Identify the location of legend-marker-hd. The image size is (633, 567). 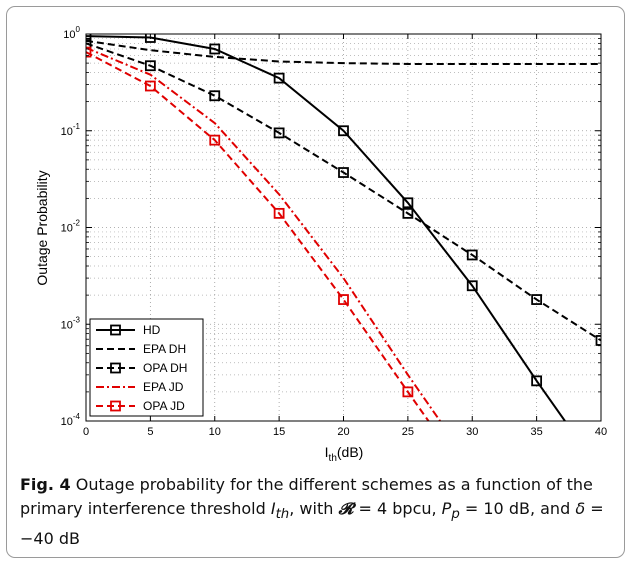
(115, 330).